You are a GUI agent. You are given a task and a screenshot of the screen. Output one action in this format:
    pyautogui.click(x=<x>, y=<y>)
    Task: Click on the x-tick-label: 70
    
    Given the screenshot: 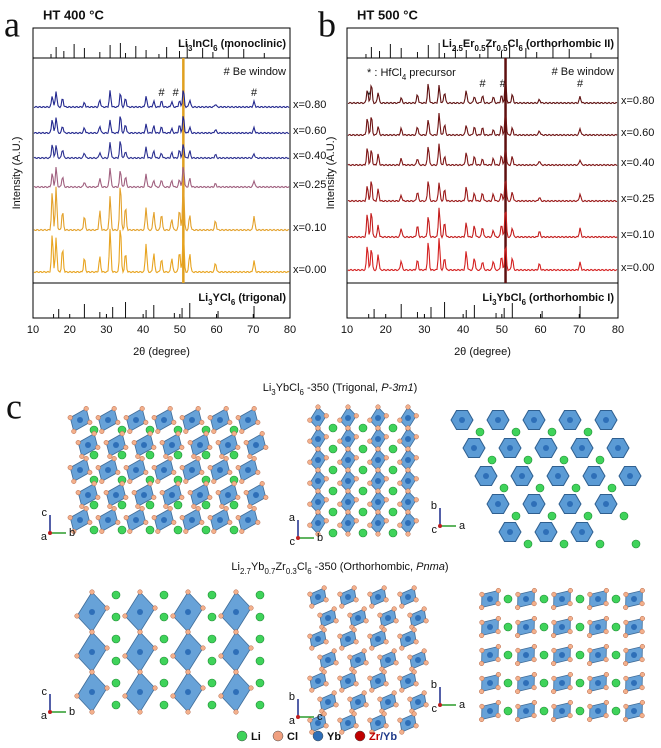 What is the action you would take?
    pyautogui.click(x=579, y=330)
    